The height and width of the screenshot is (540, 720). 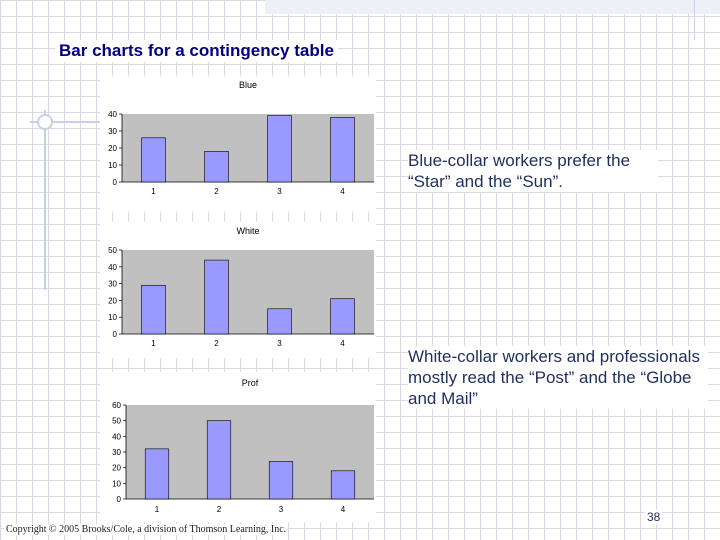 What do you see at coordinates (219, 509) in the screenshot?
I see `prof-xtick-label: 2` at bounding box center [219, 509].